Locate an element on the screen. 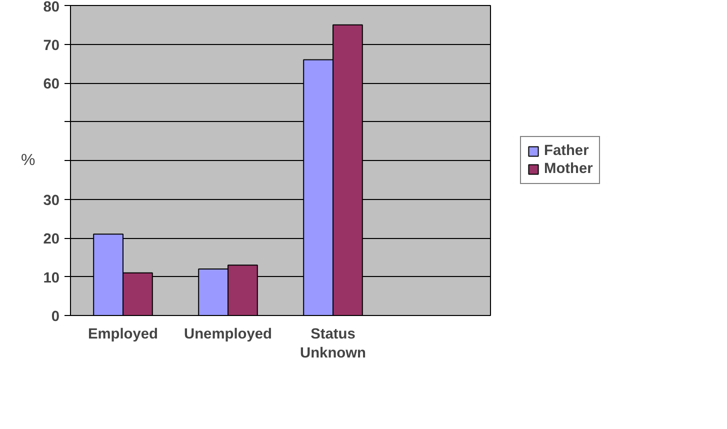  y-tick-label: 80 is located at coordinates (51, 8).